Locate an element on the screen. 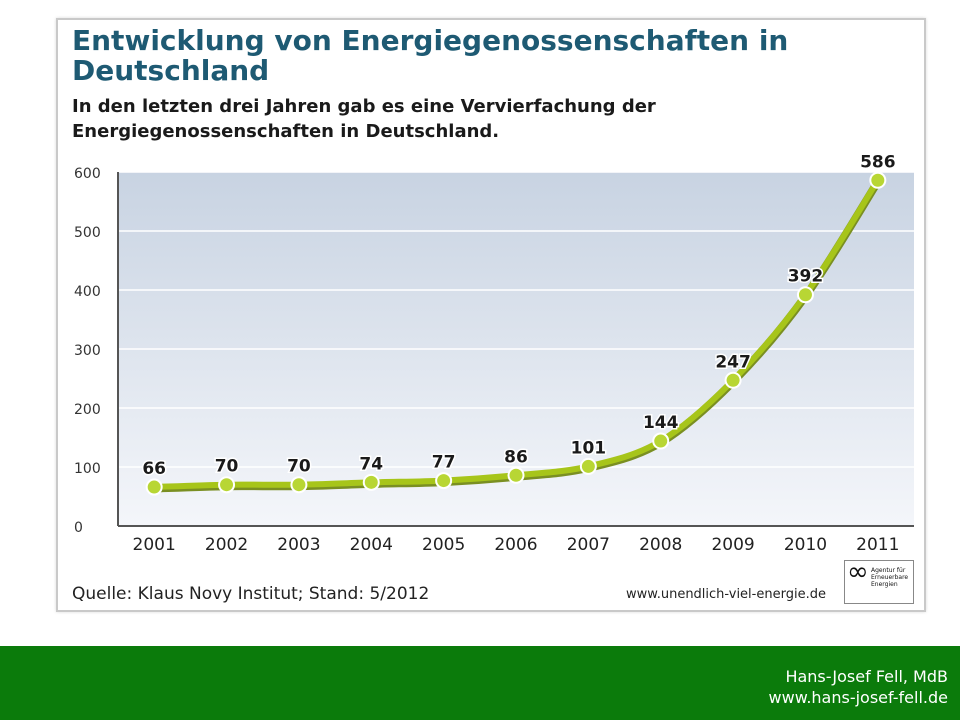  data-label: 86 is located at coordinates (516, 457).